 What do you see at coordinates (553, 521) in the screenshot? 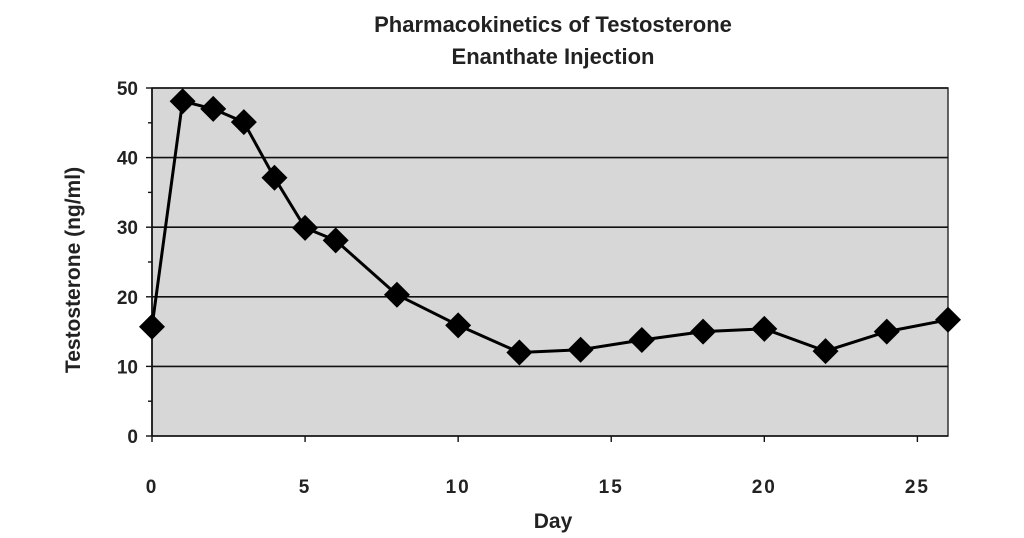
I see `x-axis-label: Day` at bounding box center [553, 521].